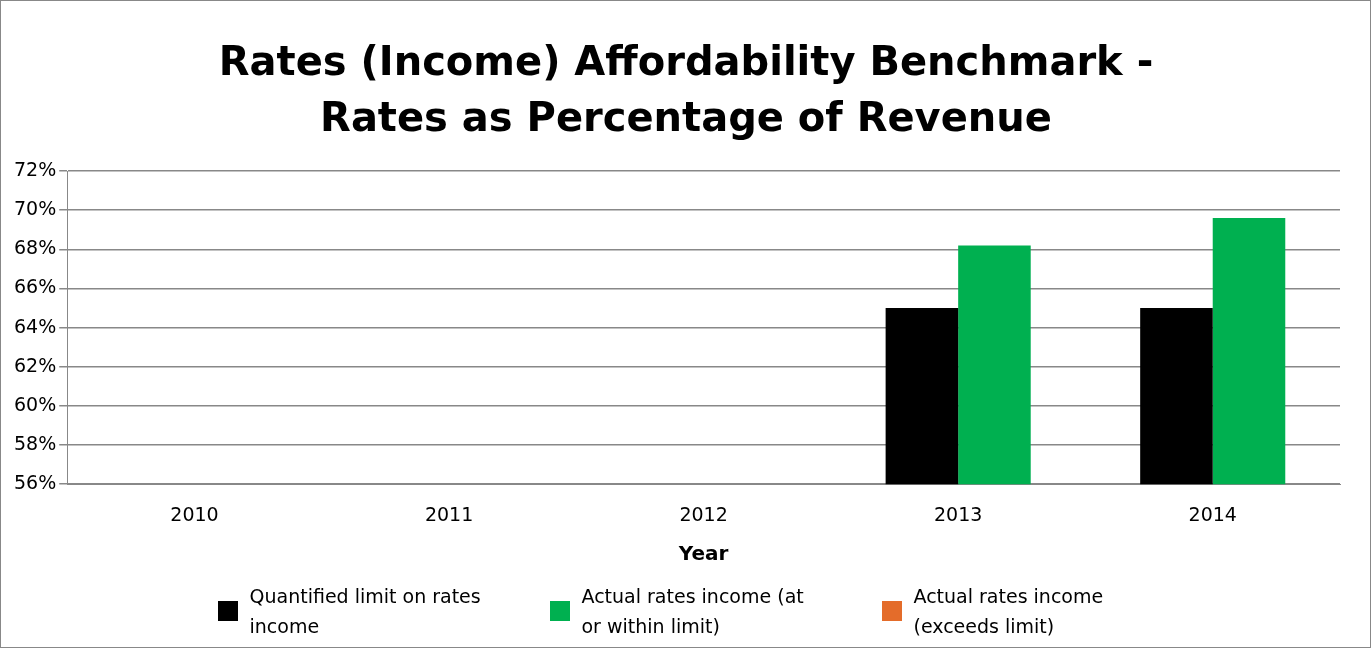 Image resolution: width=1371 pixels, height=648 pixels. What do you see at coordinates (958, 513) in the screenshot?
I see `x-tick-label: 2013` at bounding box center [958, 513].